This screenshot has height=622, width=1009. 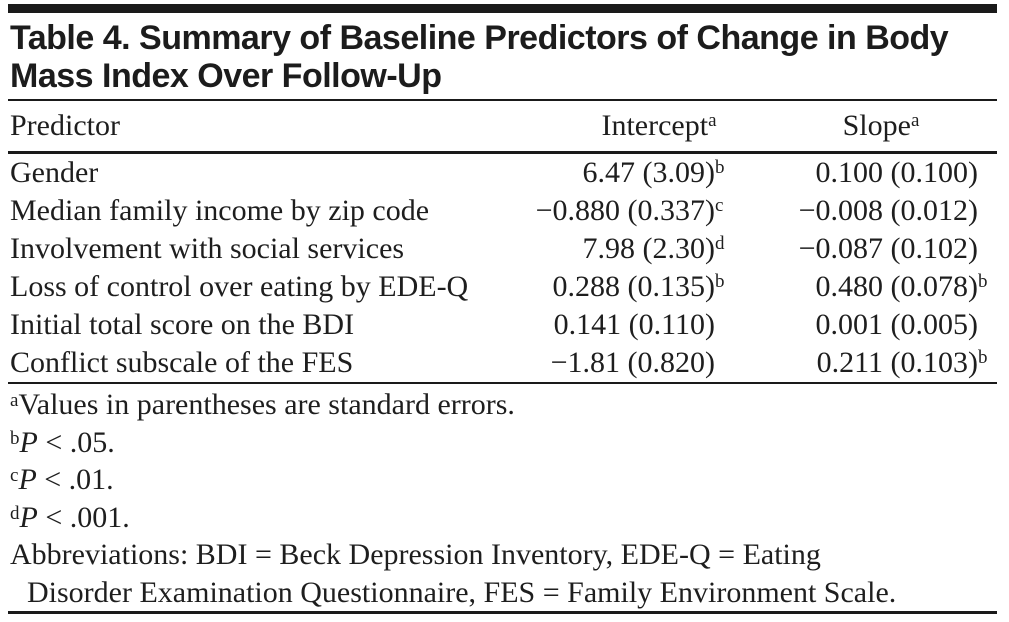 What do you see at coordinates (502, 612) in the screenshot?
I see `bottom-rule` at bounding box center [502, 612].